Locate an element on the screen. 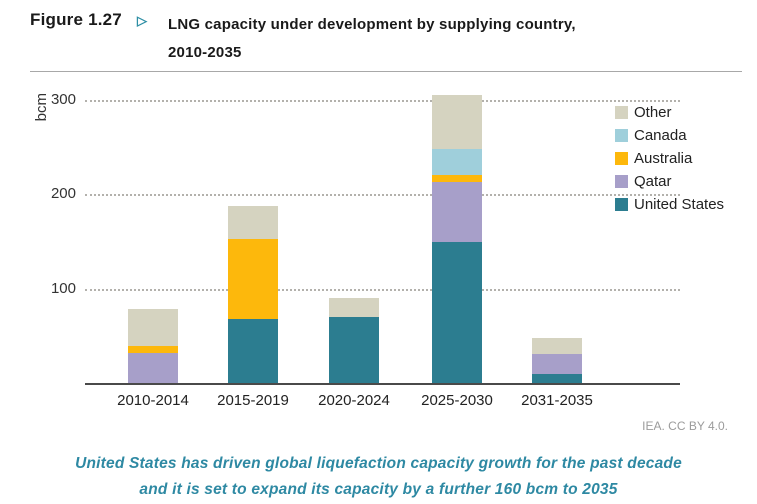 This screenshot has height=504, width=757. x-label-2010-2014: 2010-2014 is located at coordinates (153, 400).